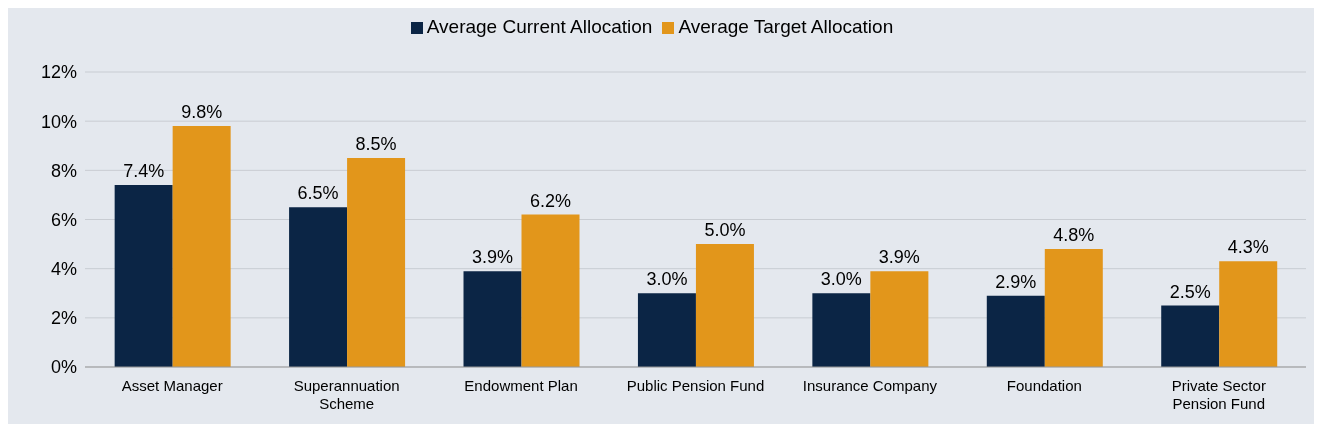 The image size is (1322, 432). What do you see at coordinates (695, 385) in the screenshot?
I see `x-tick-label: Public Pension Fund` at bounding box center [695, 385].